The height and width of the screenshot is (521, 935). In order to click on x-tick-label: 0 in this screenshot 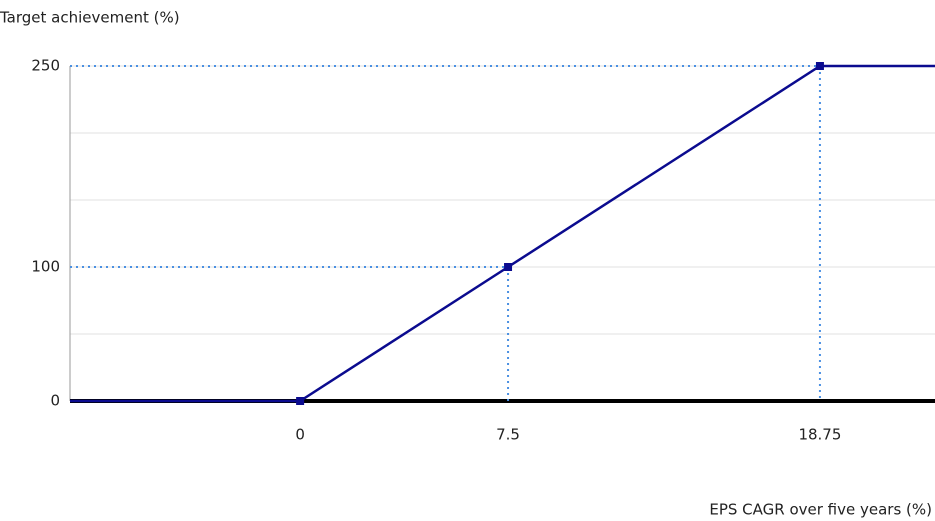, I will do `click(300, 435)`.